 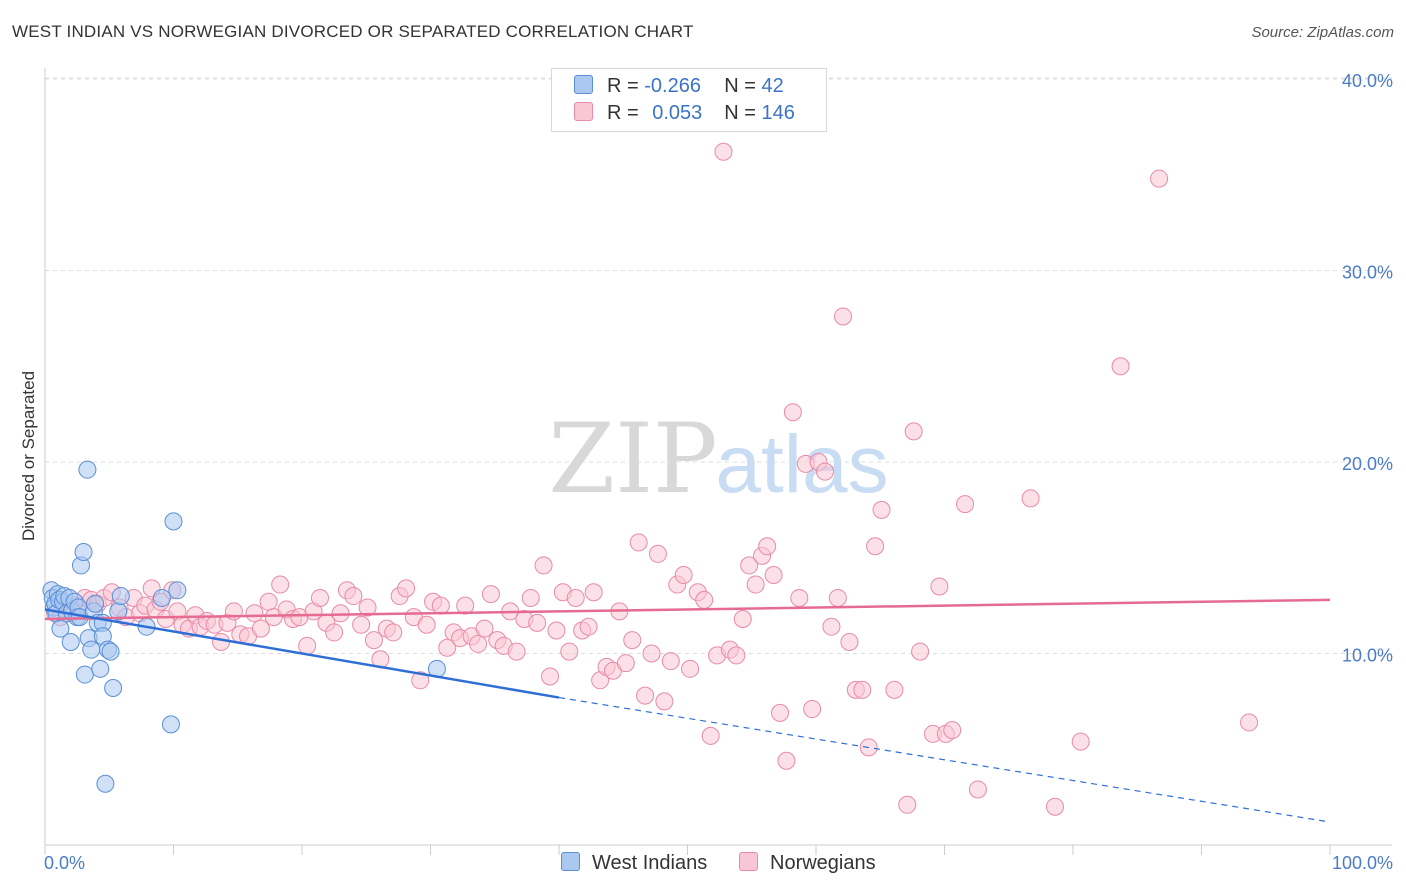 I want to click on y-tick-label: 30.0%, so click(x=1367, y=273).